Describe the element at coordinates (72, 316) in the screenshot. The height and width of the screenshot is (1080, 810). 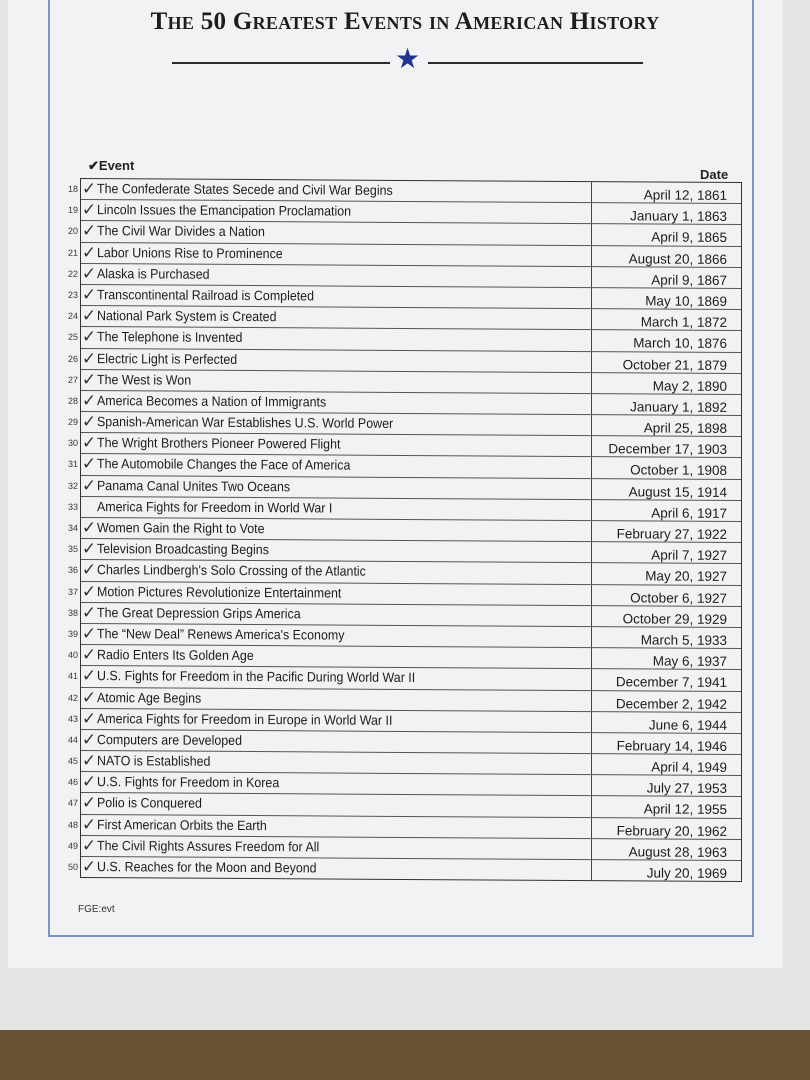
I see `row-number: 24` at that location.